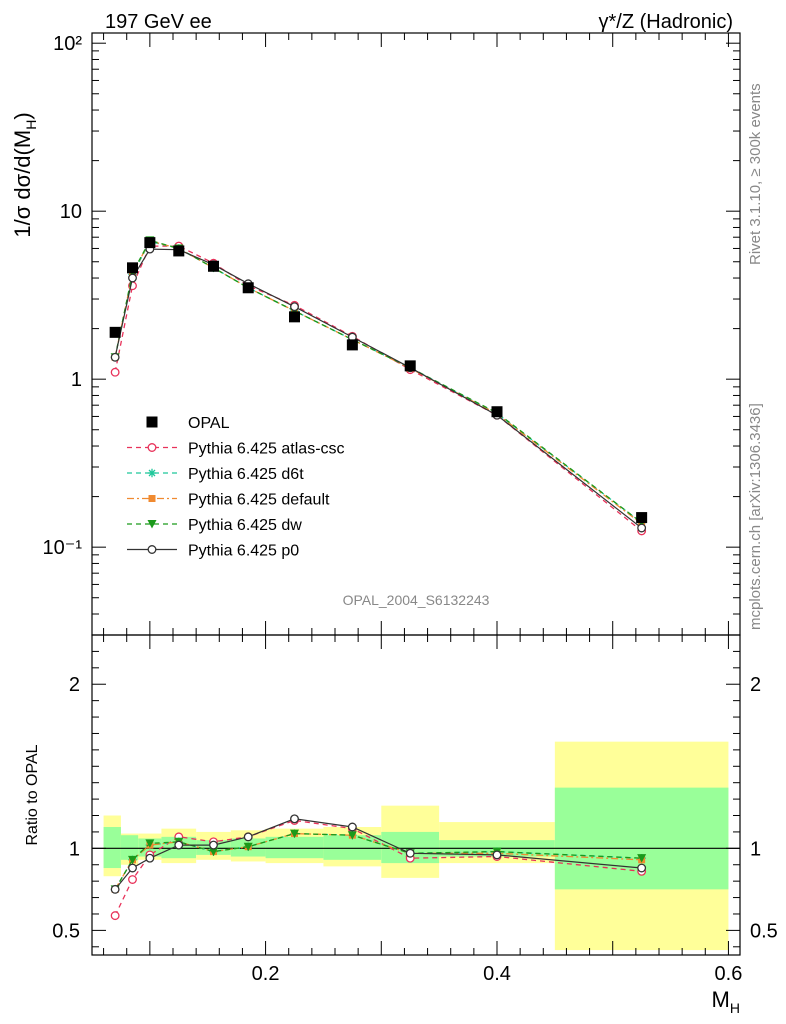  What do you see at coordinates (259, 500) in the screenshot?
I see `legend-label: Pythia 6.425 default` at bounding box center [259, 500].